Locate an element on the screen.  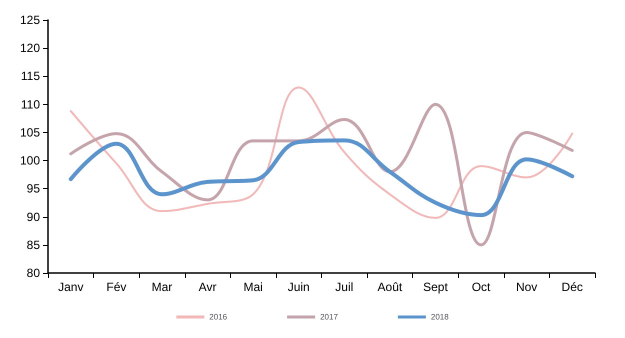
x-tick-label: Janv is located at coordinates (71, 287).